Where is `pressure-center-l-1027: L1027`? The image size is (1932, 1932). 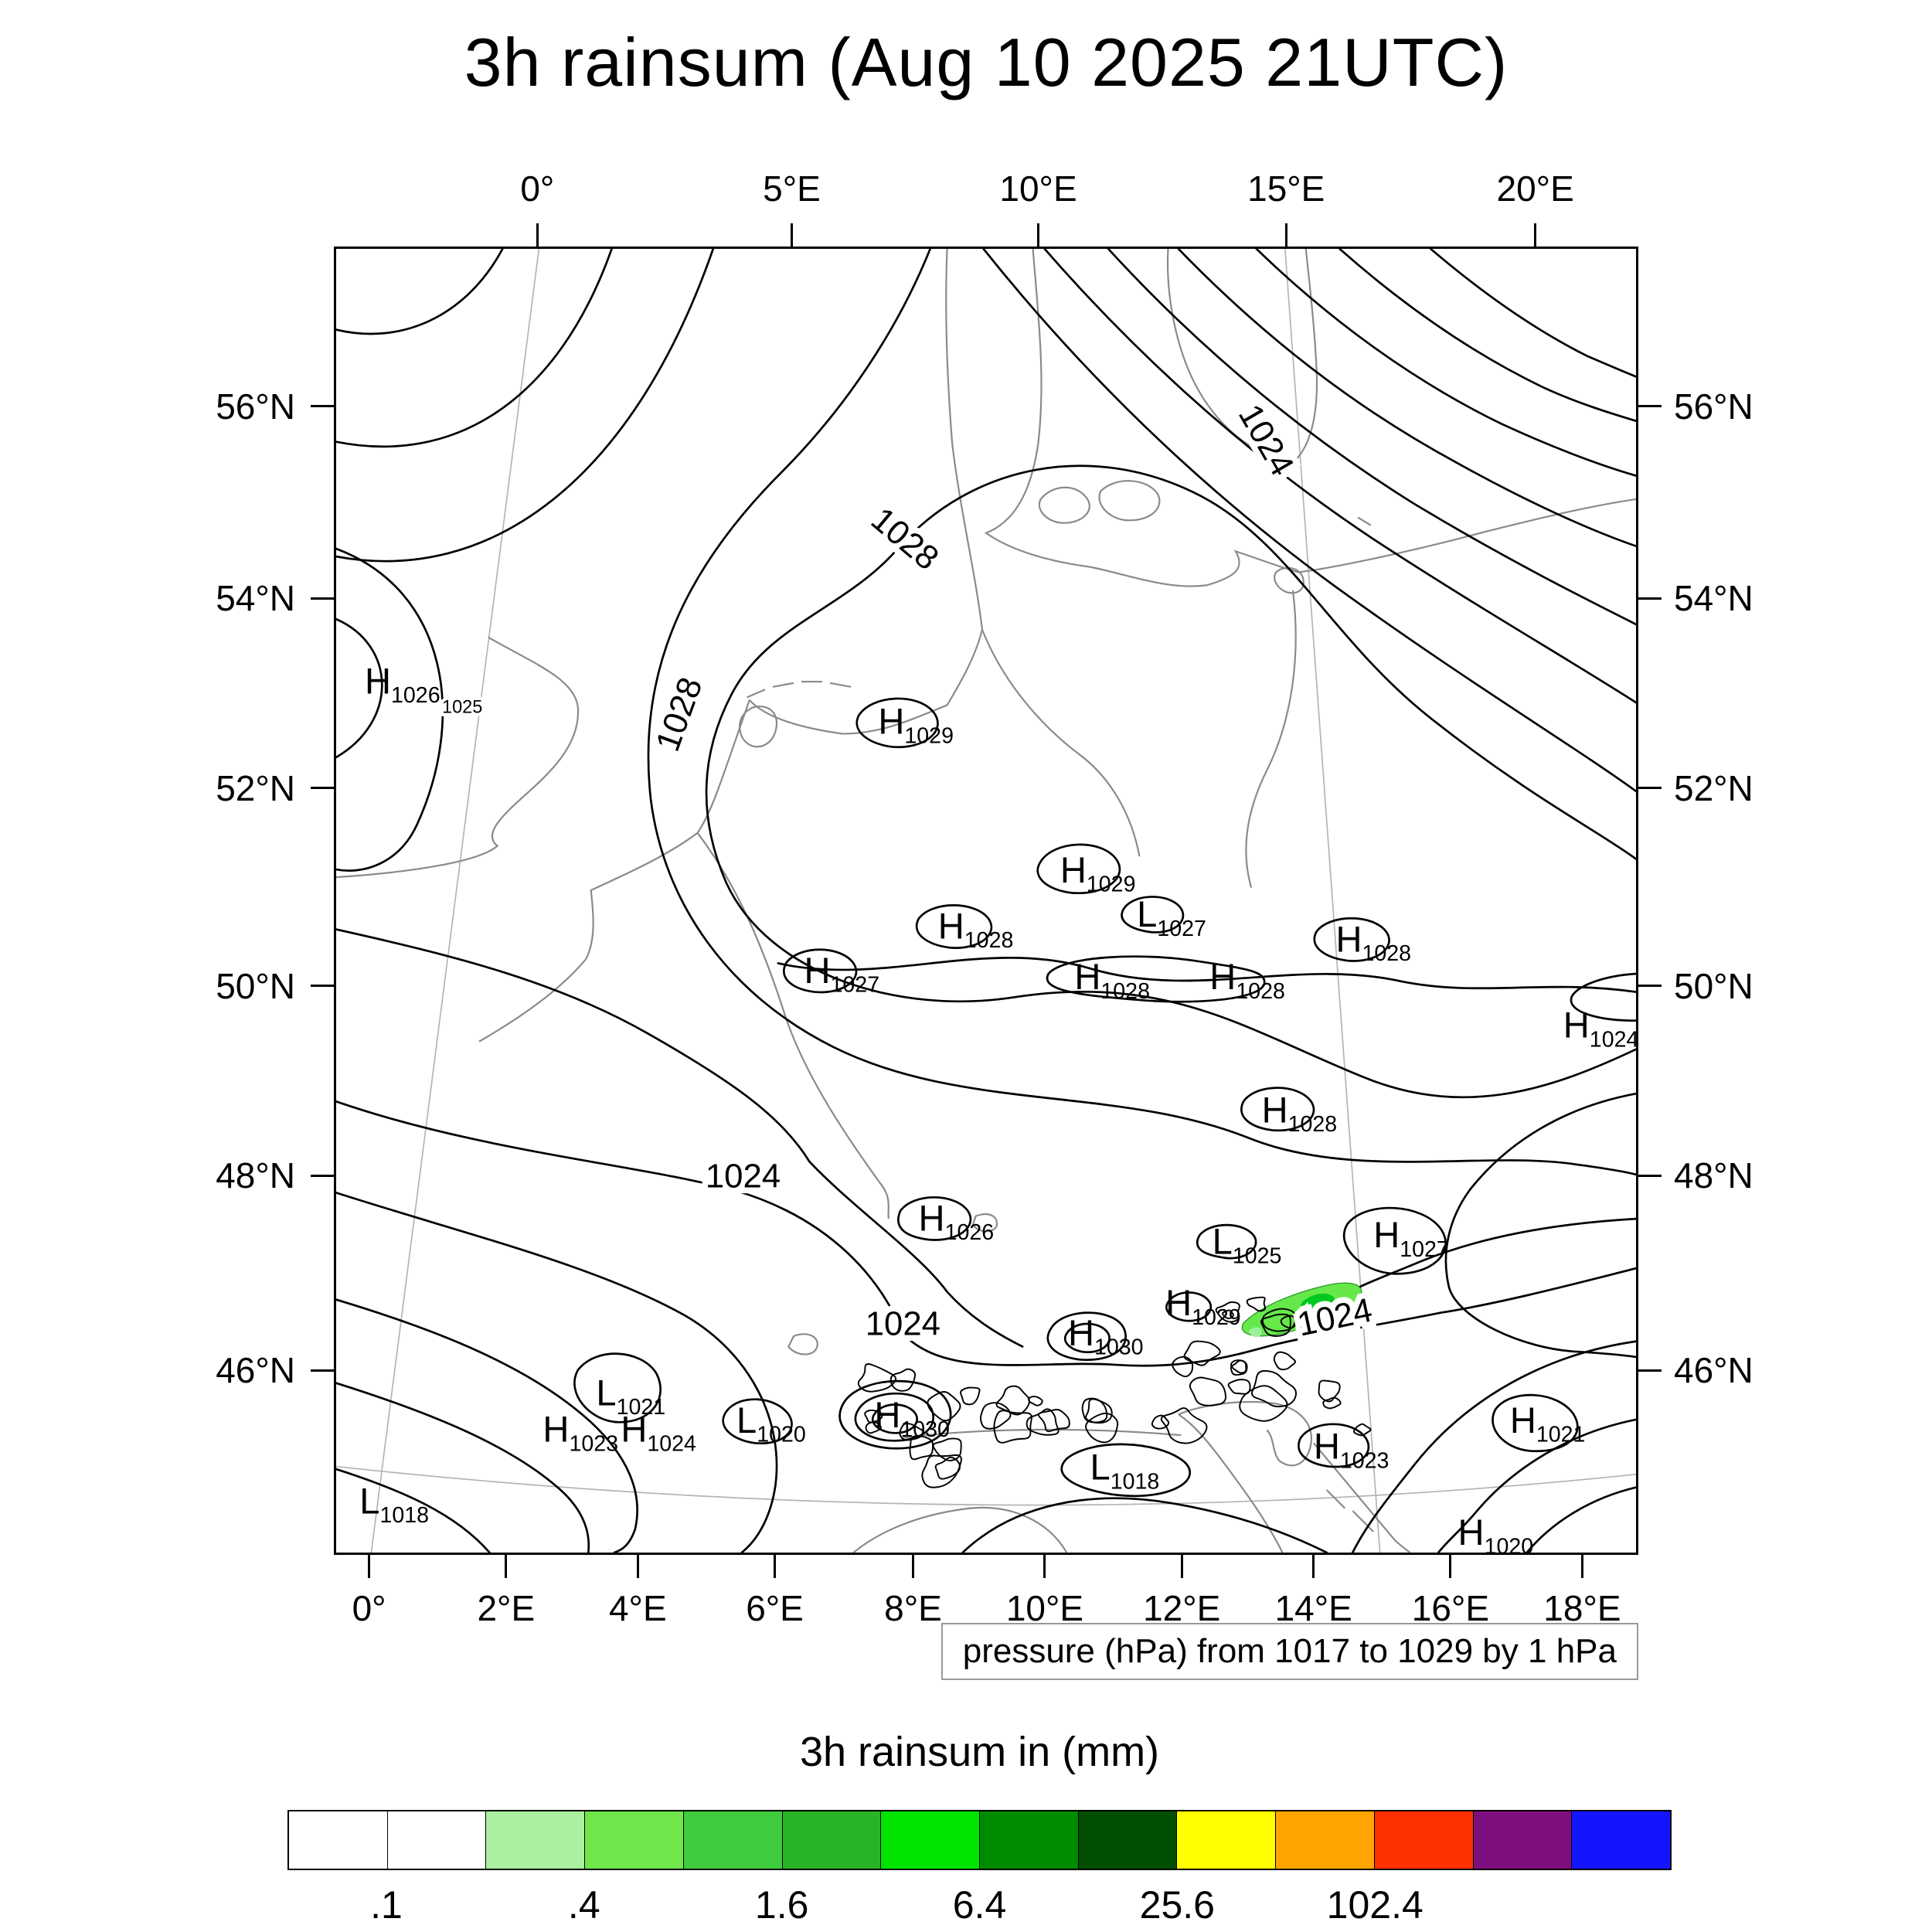 pressure-center-l-1027: L1027 is located at coordinates (1171, 917).